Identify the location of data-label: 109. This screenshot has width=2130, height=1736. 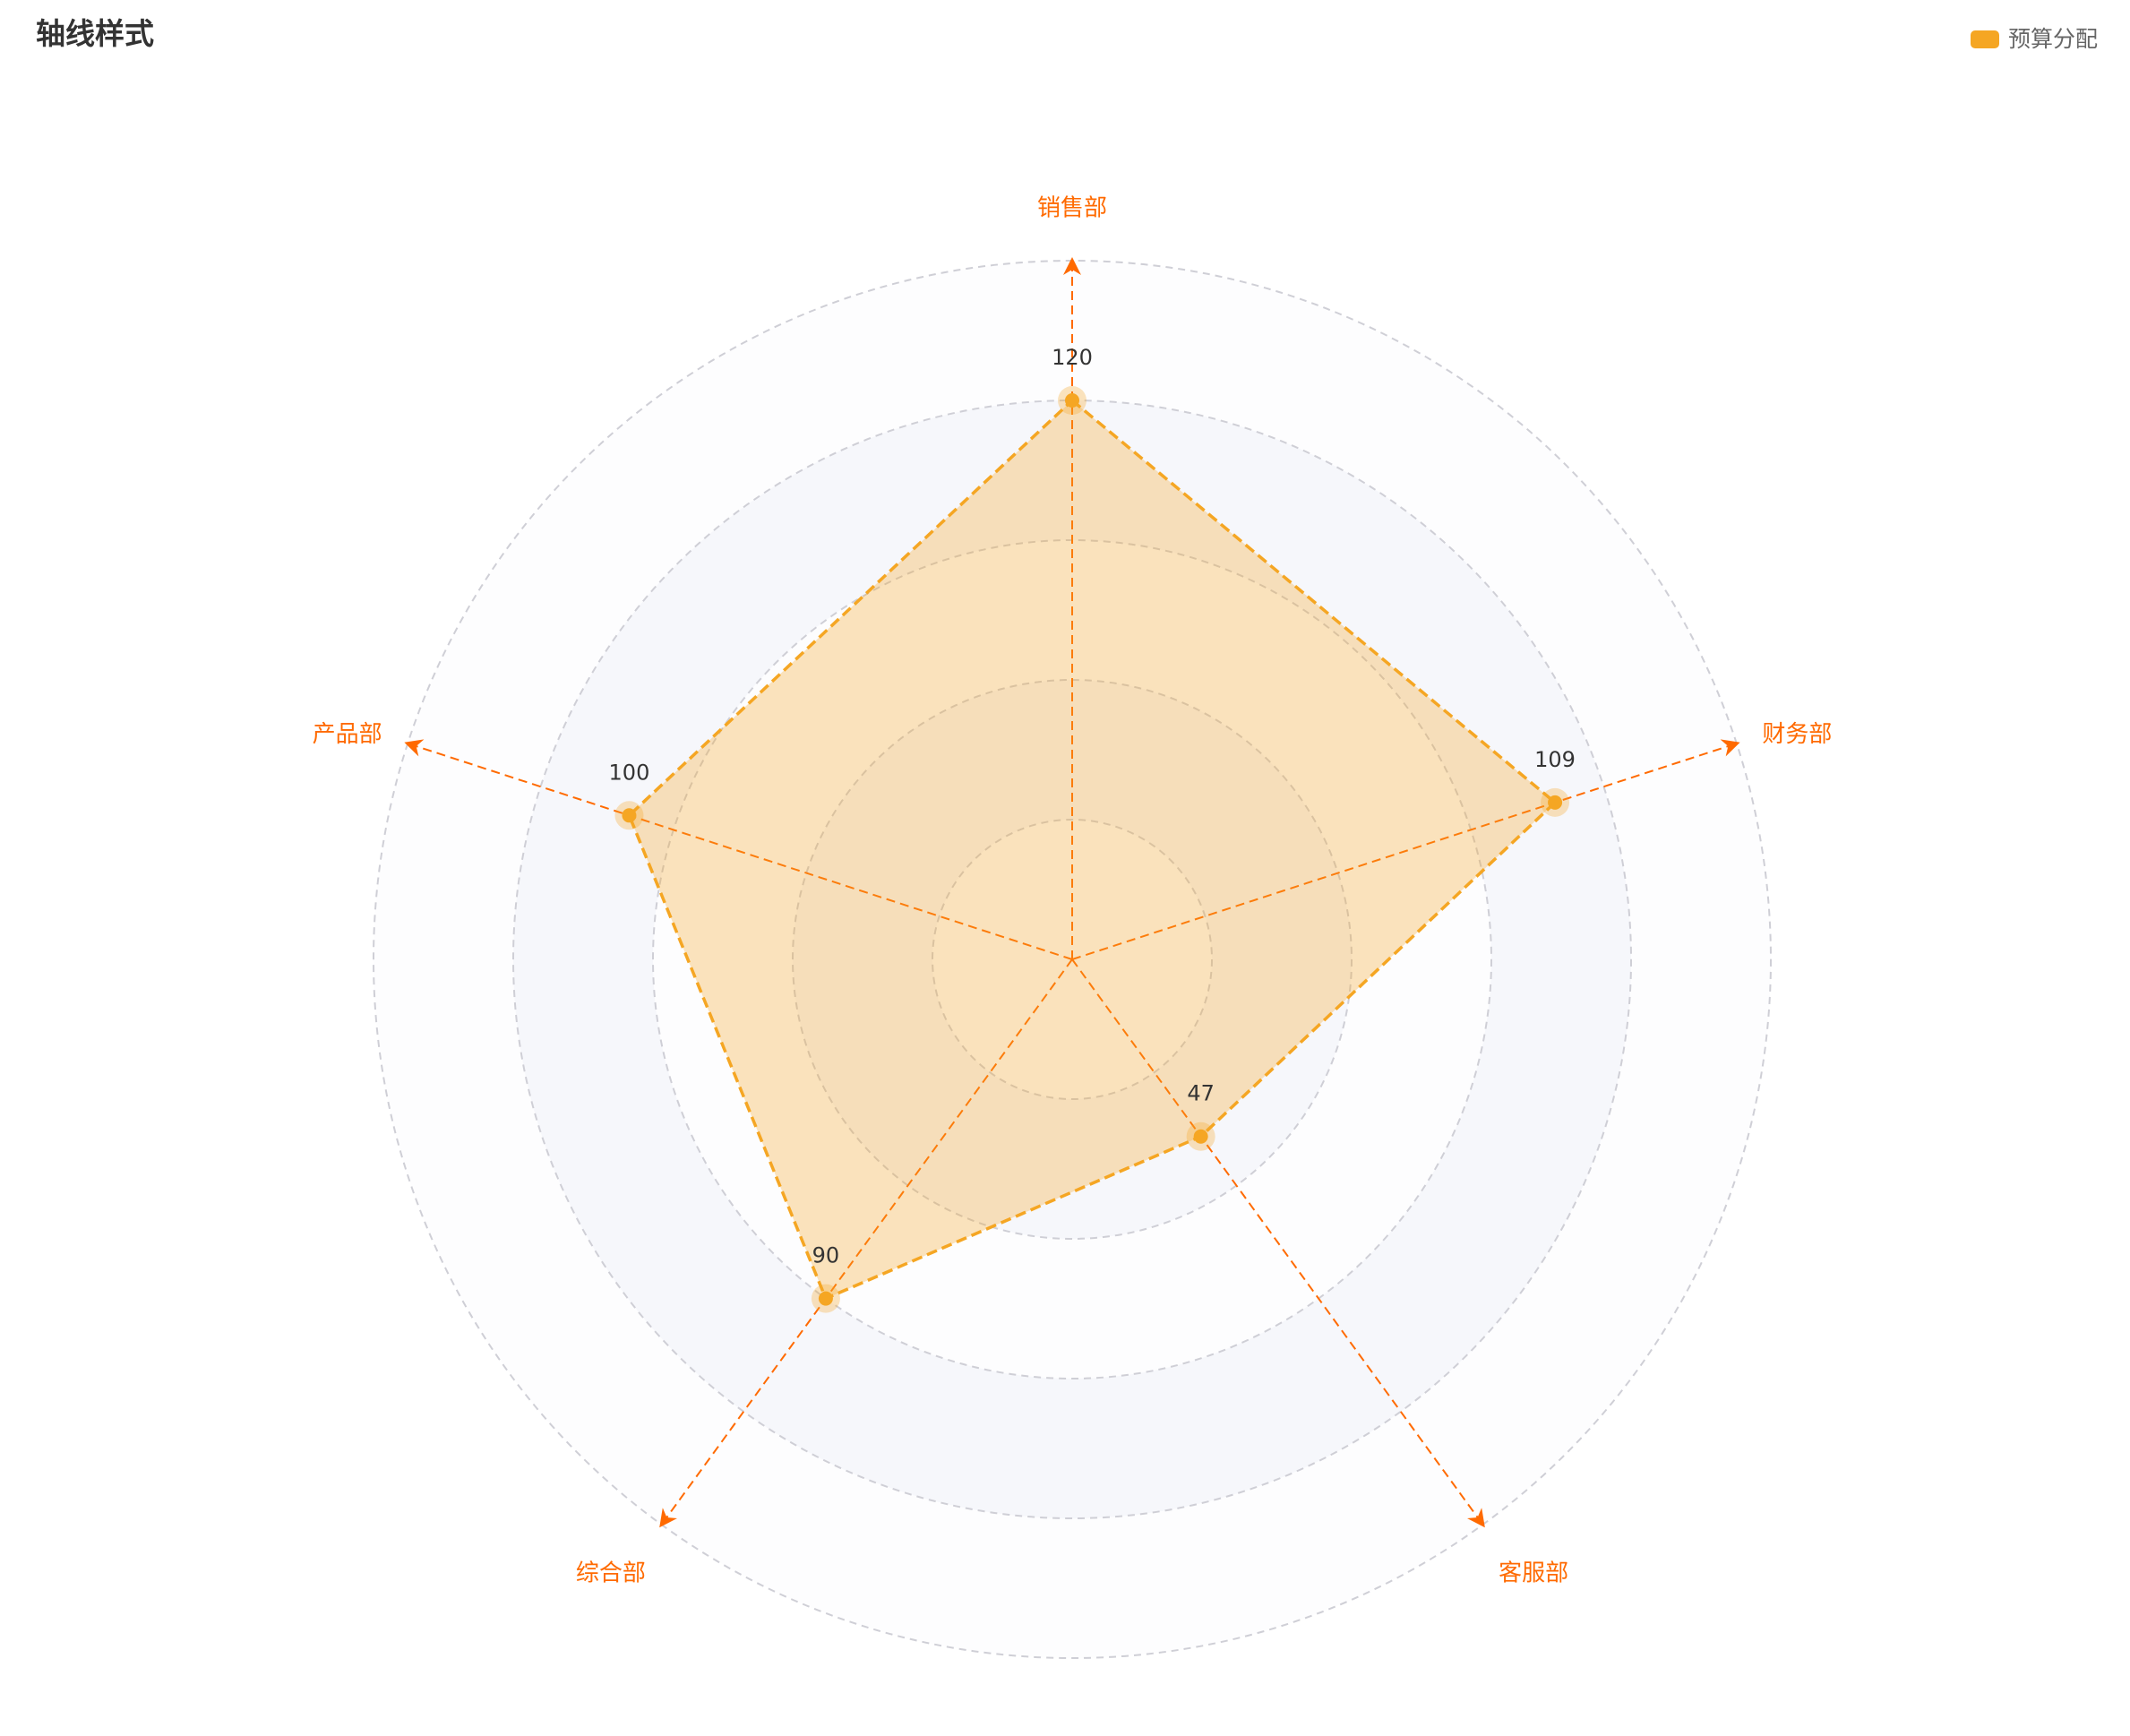
(1555, 759).